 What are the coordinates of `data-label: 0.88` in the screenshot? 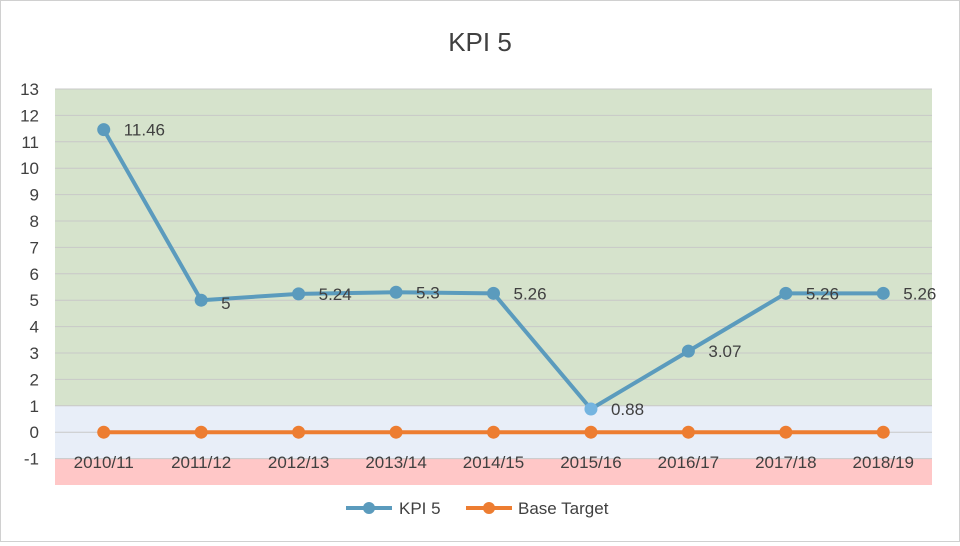 It's located at (627, 409).